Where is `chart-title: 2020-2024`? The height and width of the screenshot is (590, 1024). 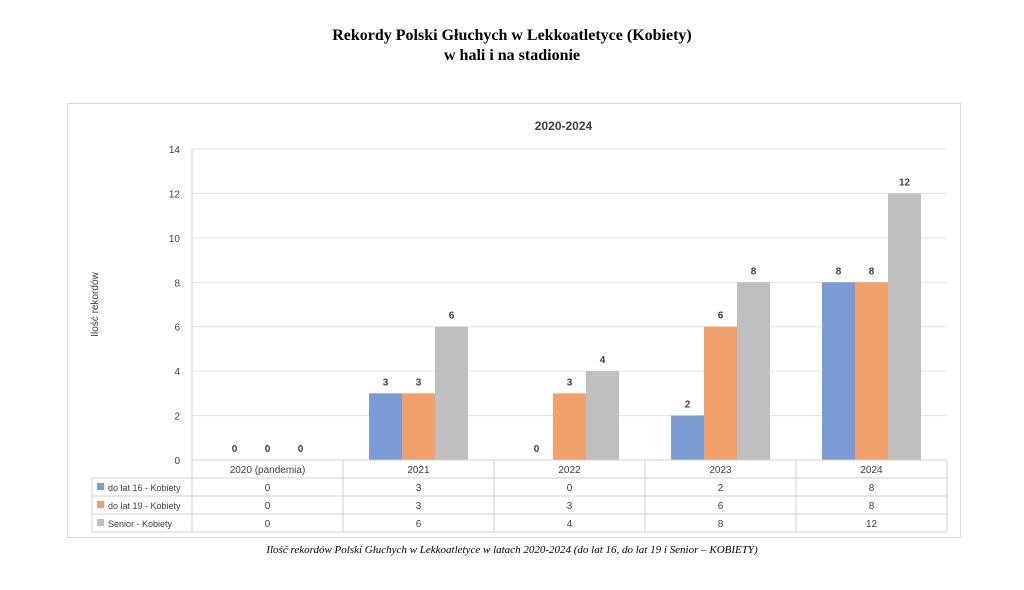 chart-title: 2020-2024 is located at coordinates (564, 126).